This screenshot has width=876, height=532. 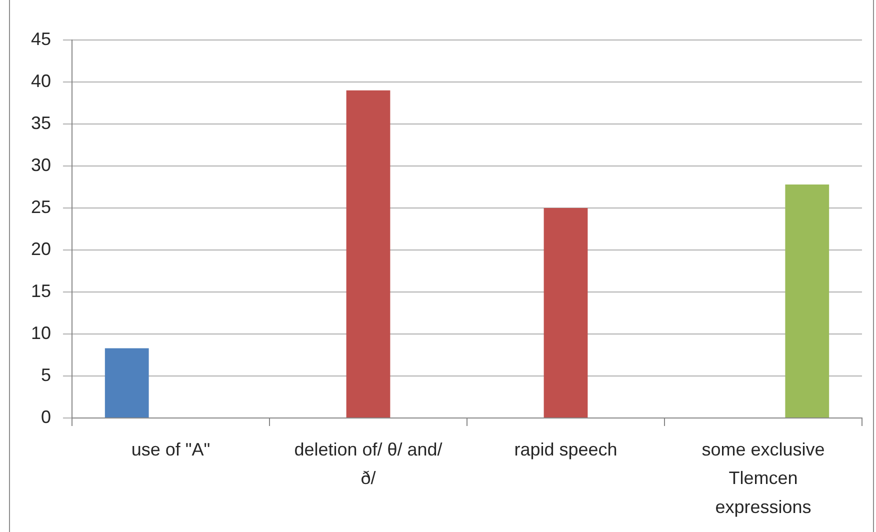 I want to click on y-tick-label: 10, so click(x=40, y=332).